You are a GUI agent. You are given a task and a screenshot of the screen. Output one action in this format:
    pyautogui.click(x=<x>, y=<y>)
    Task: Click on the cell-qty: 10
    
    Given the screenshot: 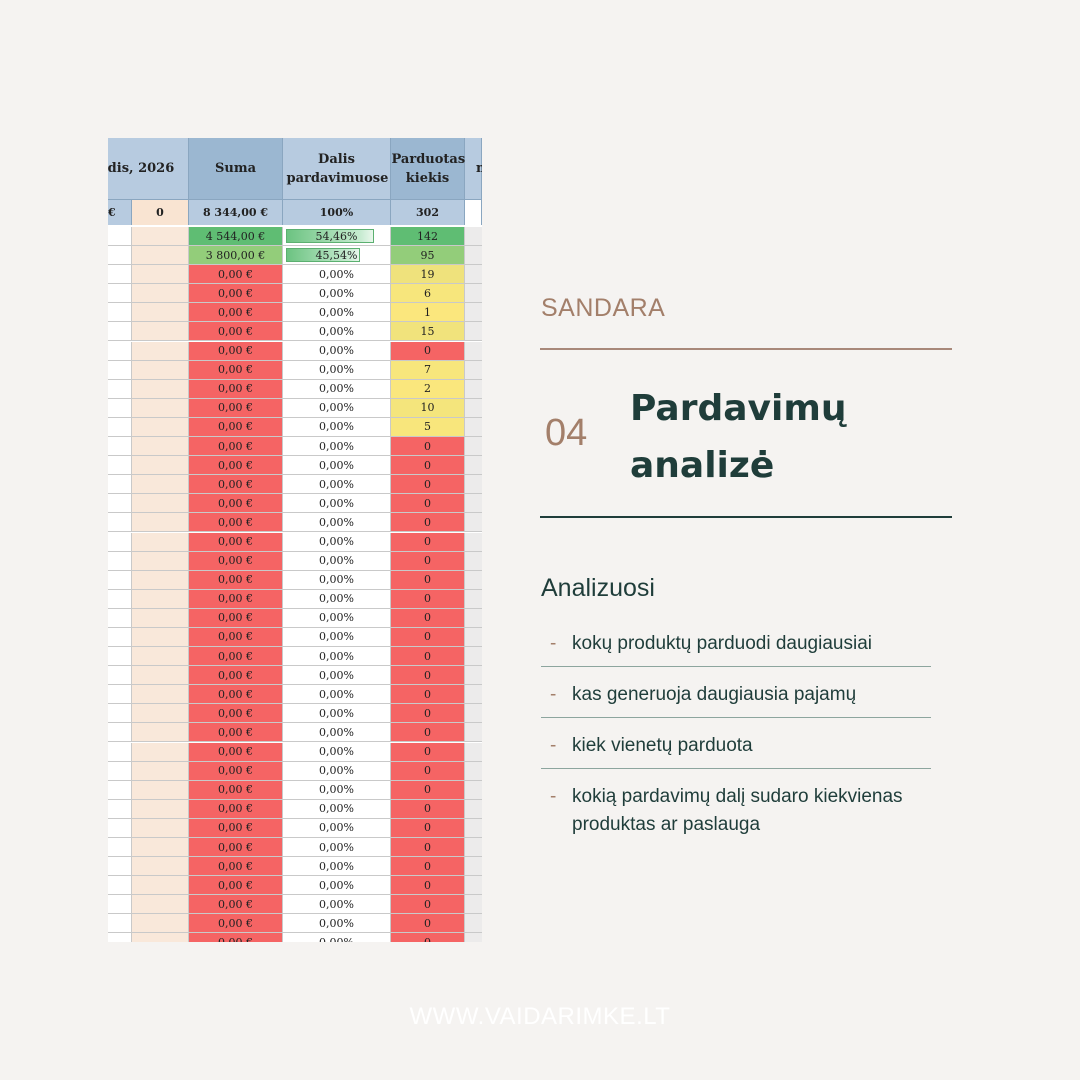 What is the action you would take?
    pyautogui.click(x=428, y=408)
    